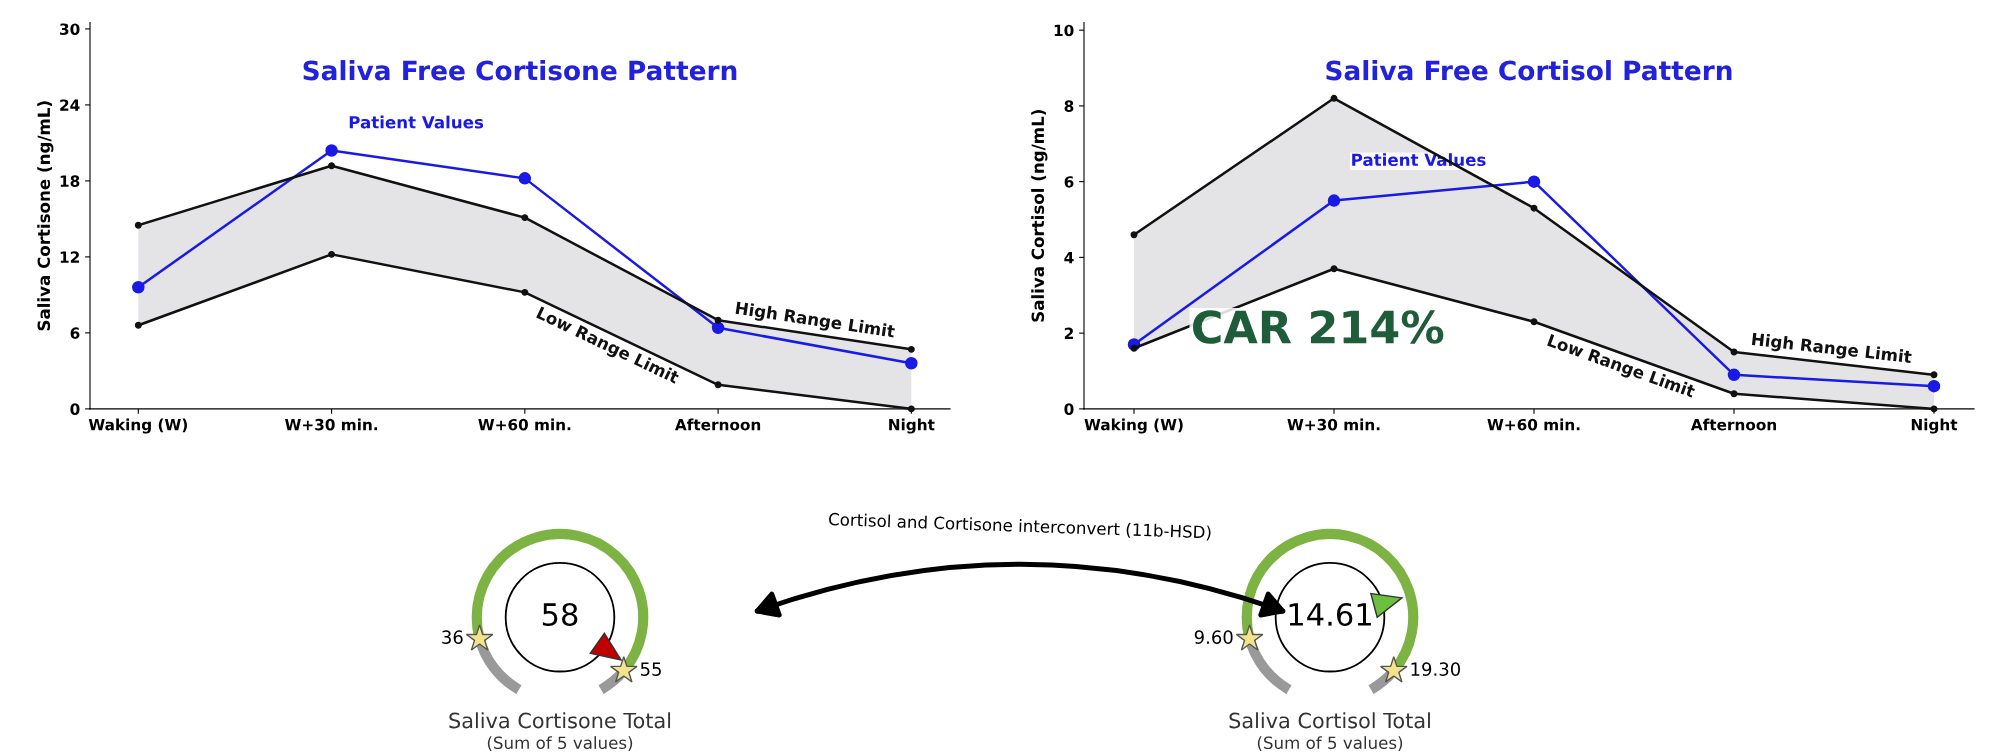  I want to click on text: 9.60, so click(1213, 637).